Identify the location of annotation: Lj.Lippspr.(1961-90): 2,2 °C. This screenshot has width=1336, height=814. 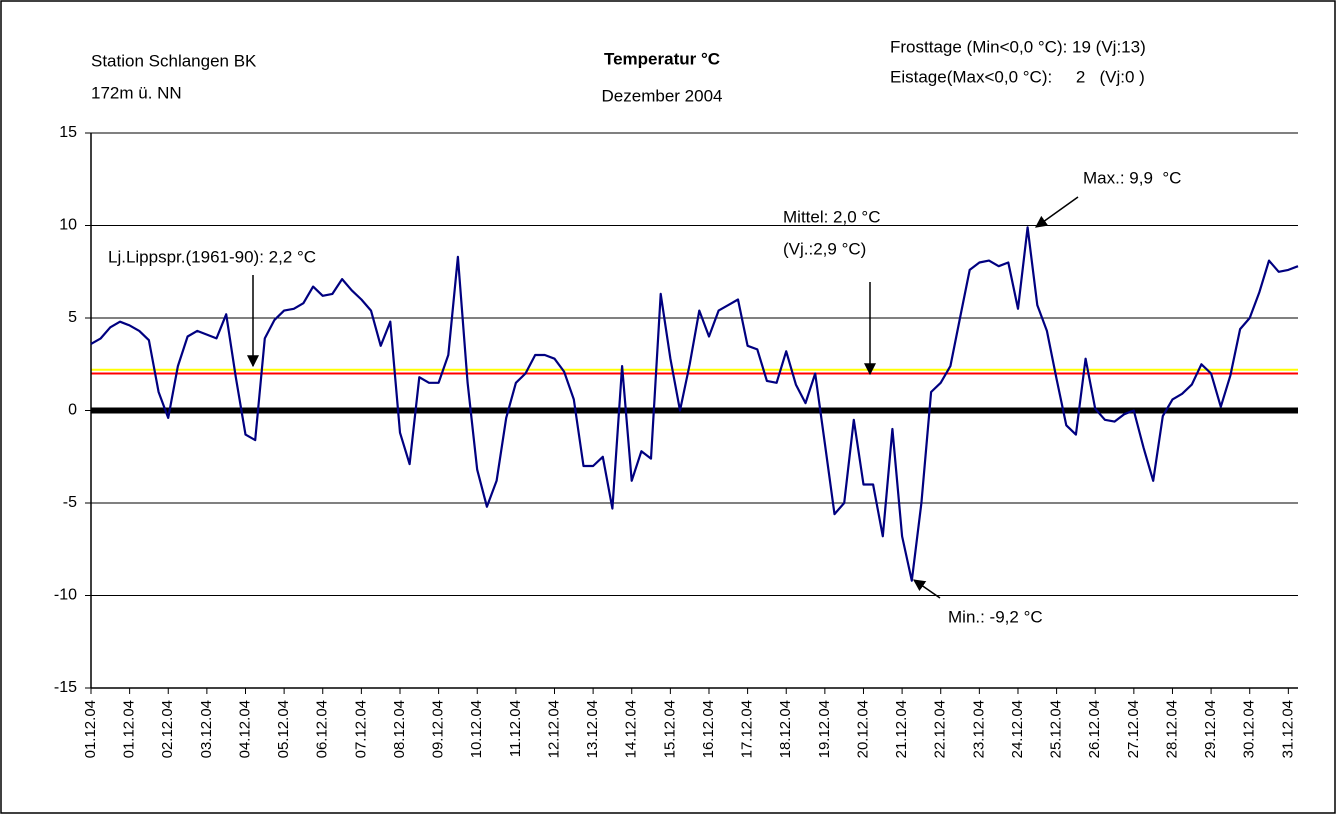
(212, 256).